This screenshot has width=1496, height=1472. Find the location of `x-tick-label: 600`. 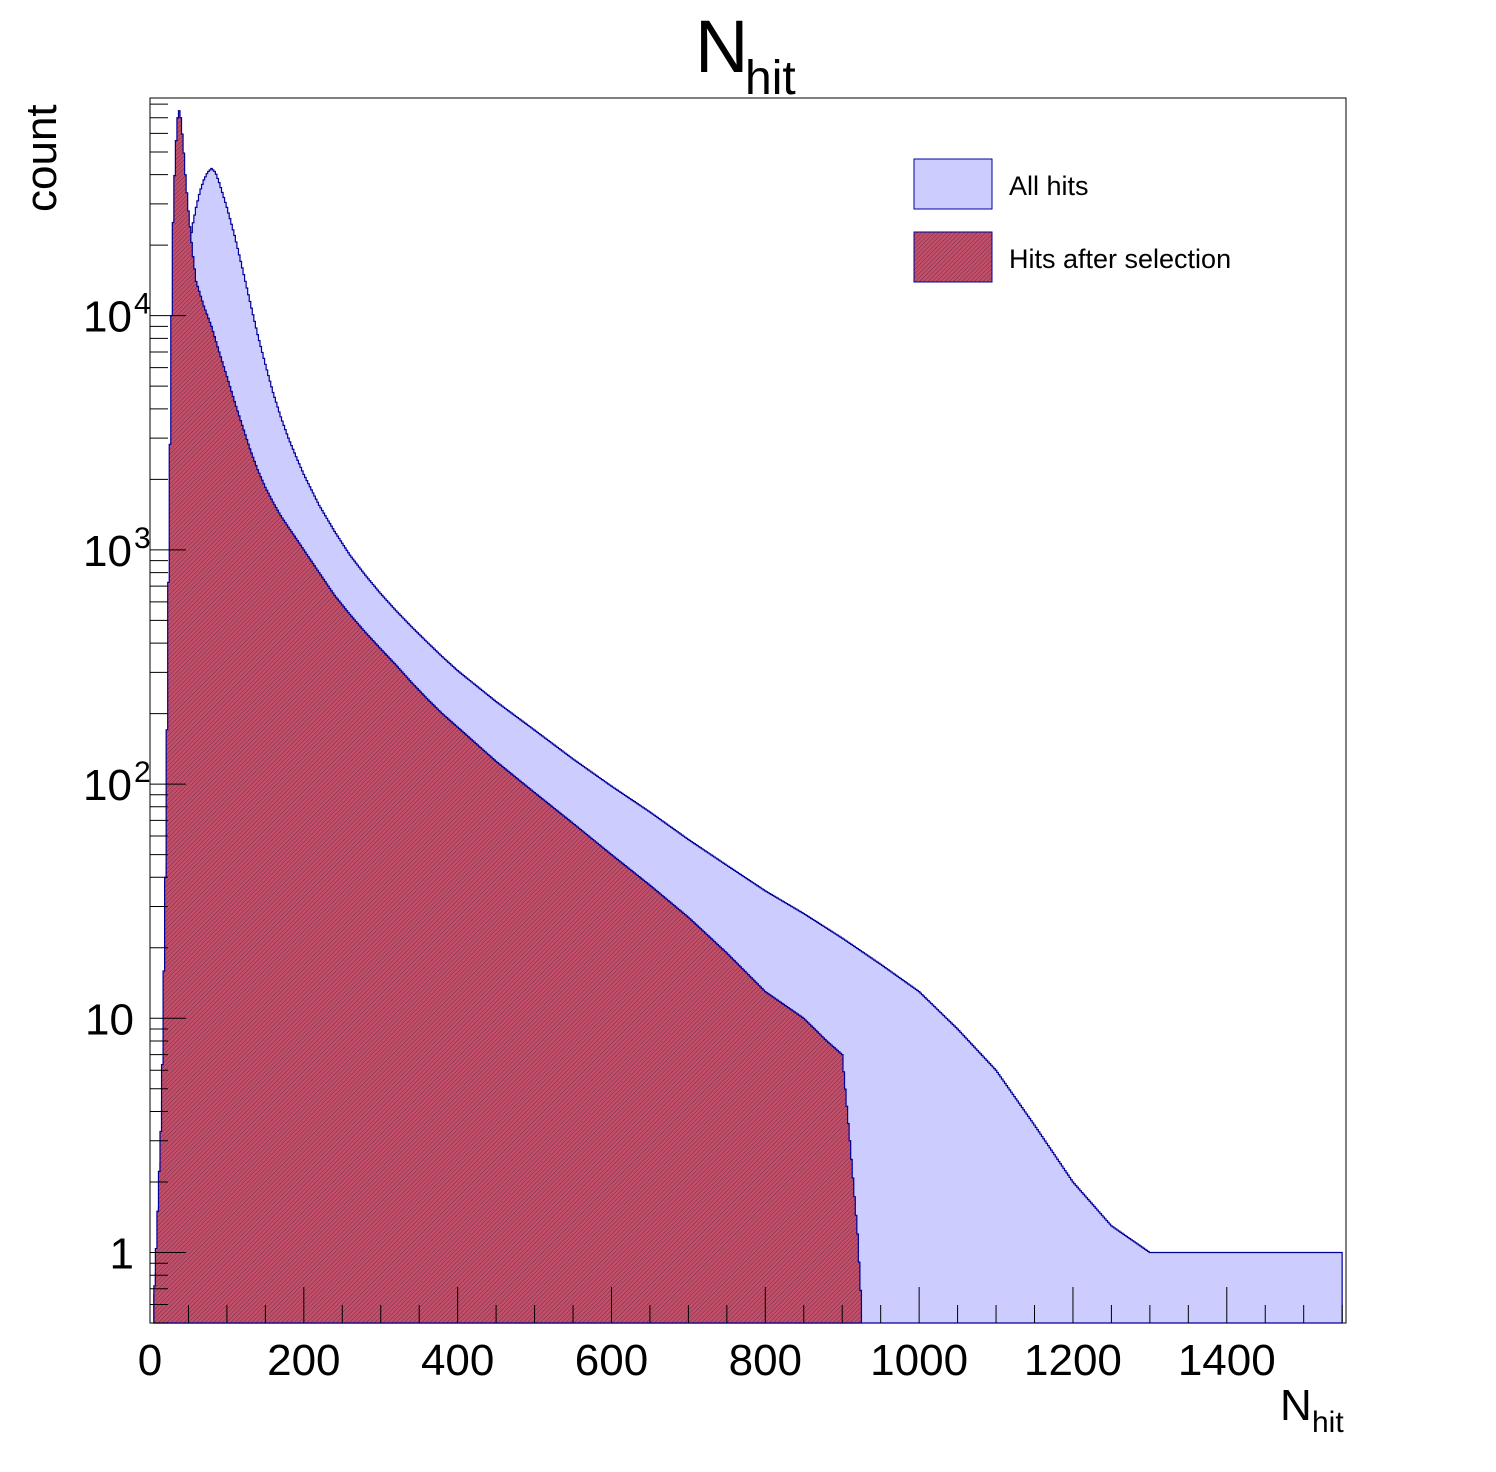

x-tick-label: 600 is located at coordinates (611, 1360).